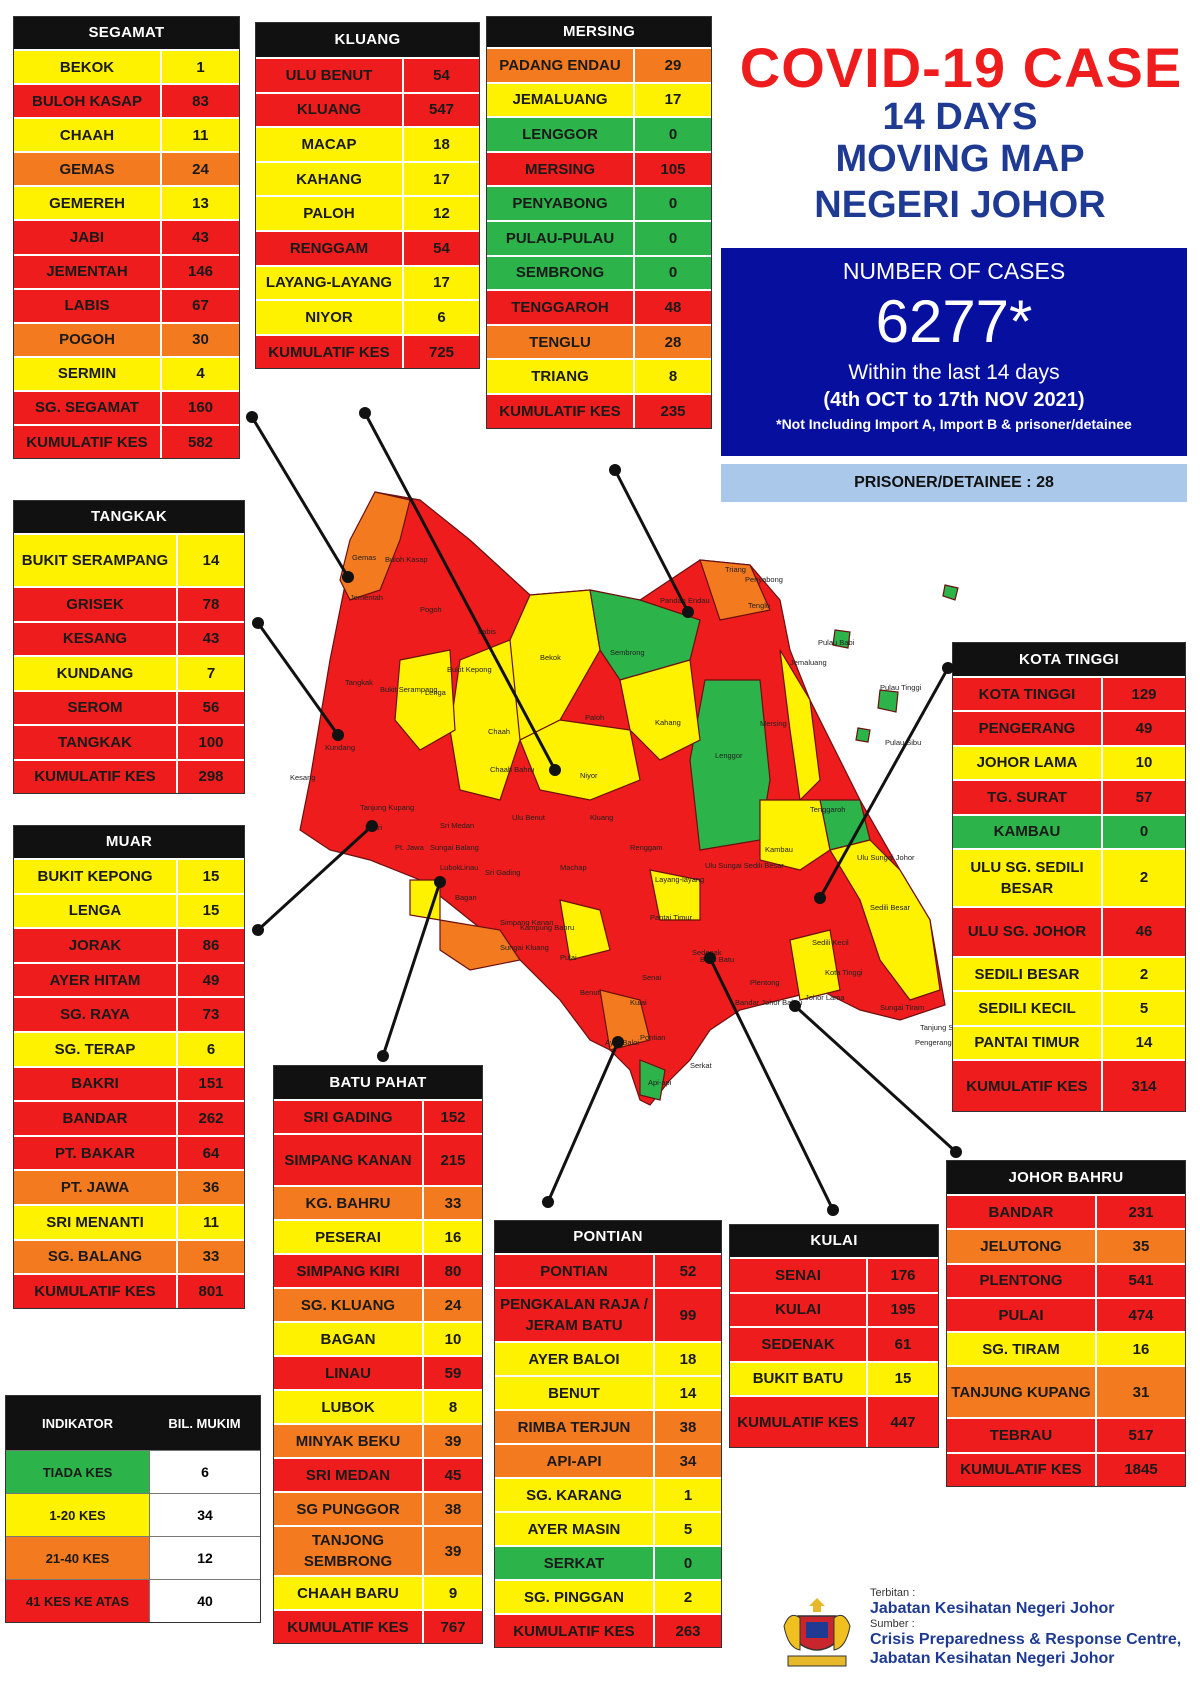 Image resolution: width=1200 pixels, height=1699 pixels. What do you see at coordinates (77, 1423) in the screenshot?
I see `legend-header-indicator: INDIKATOR` at bounding box center [77, 1423].